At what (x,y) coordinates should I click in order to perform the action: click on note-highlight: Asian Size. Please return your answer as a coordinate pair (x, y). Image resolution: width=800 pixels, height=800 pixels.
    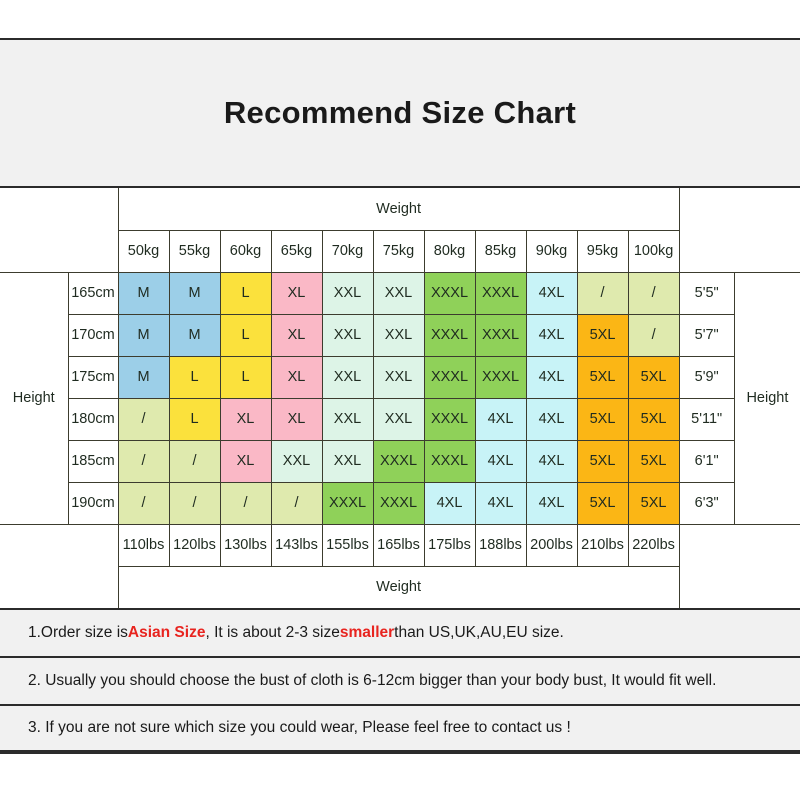
    Looking at the image, I should click on (166, 632).